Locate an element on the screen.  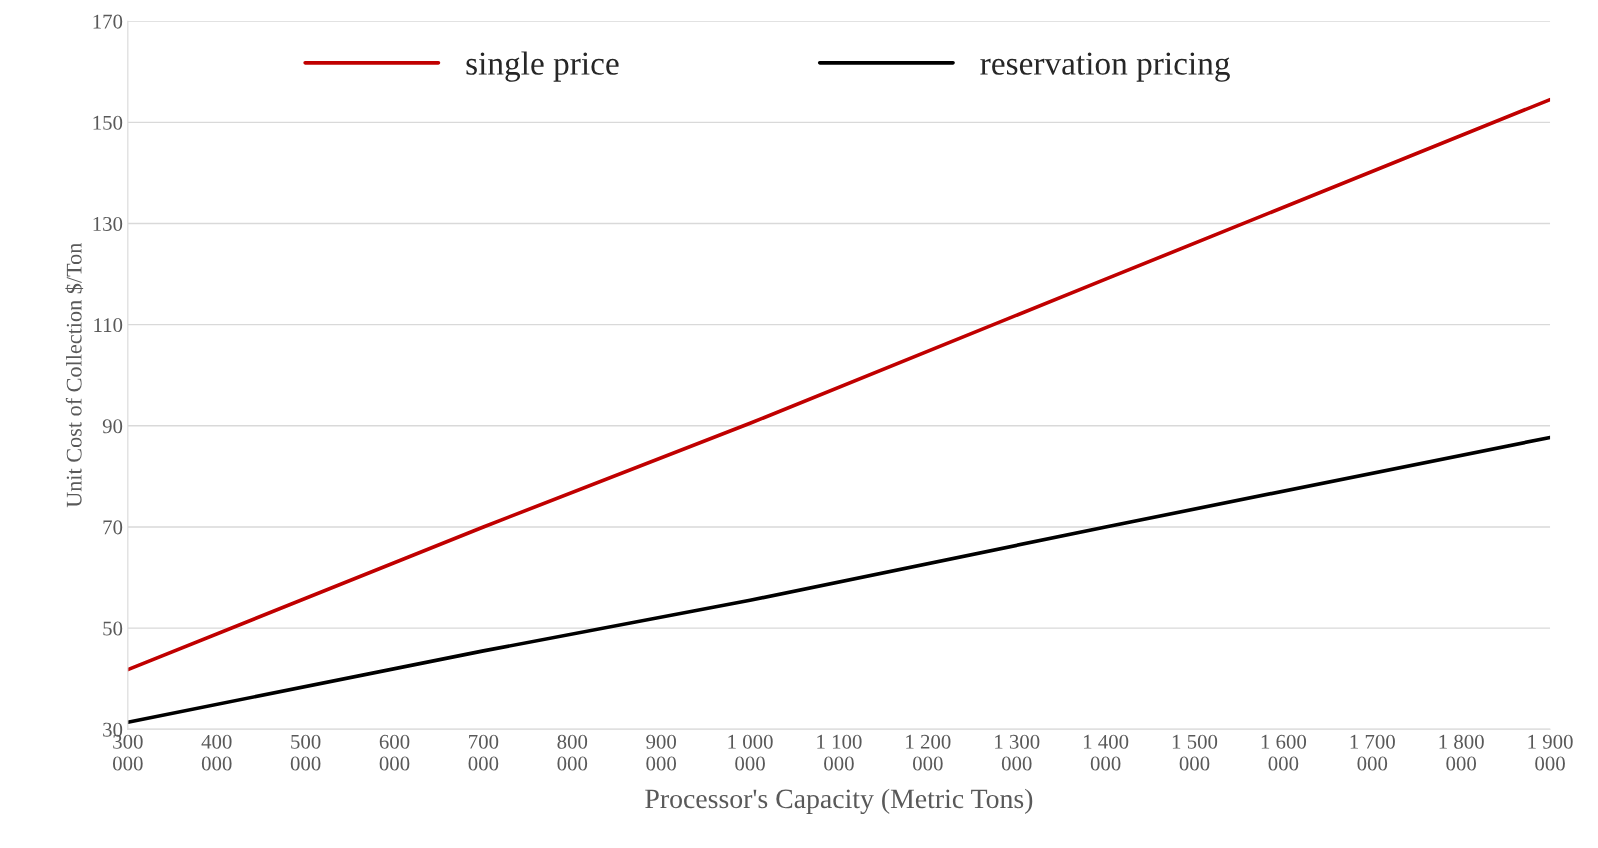
y-axis-title: Unit Cost of Collection $/Ton is located at coordinates (74, 375).